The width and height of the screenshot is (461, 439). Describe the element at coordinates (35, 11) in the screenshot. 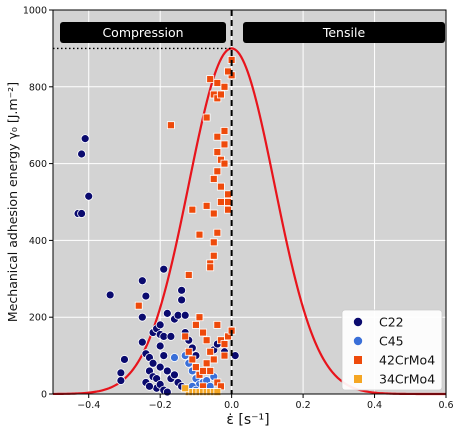

I see `y-tick-label-5: 1000` at that location.